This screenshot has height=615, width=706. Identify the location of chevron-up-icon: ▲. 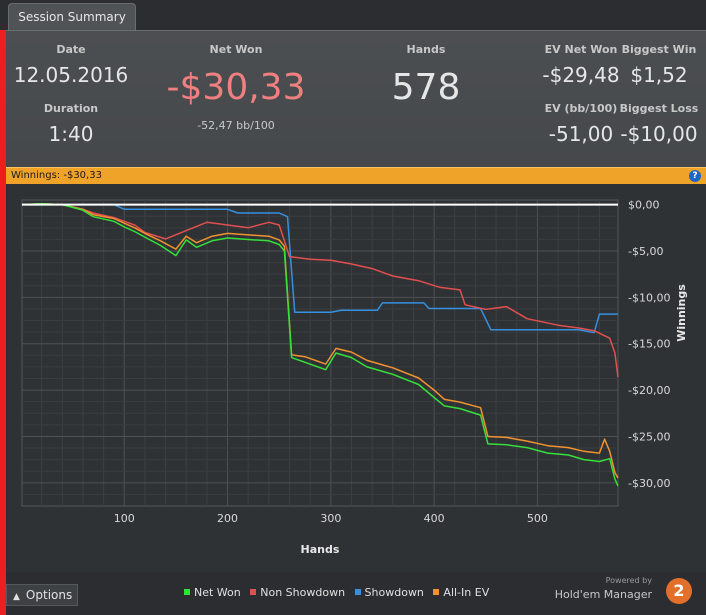
(16, 597).